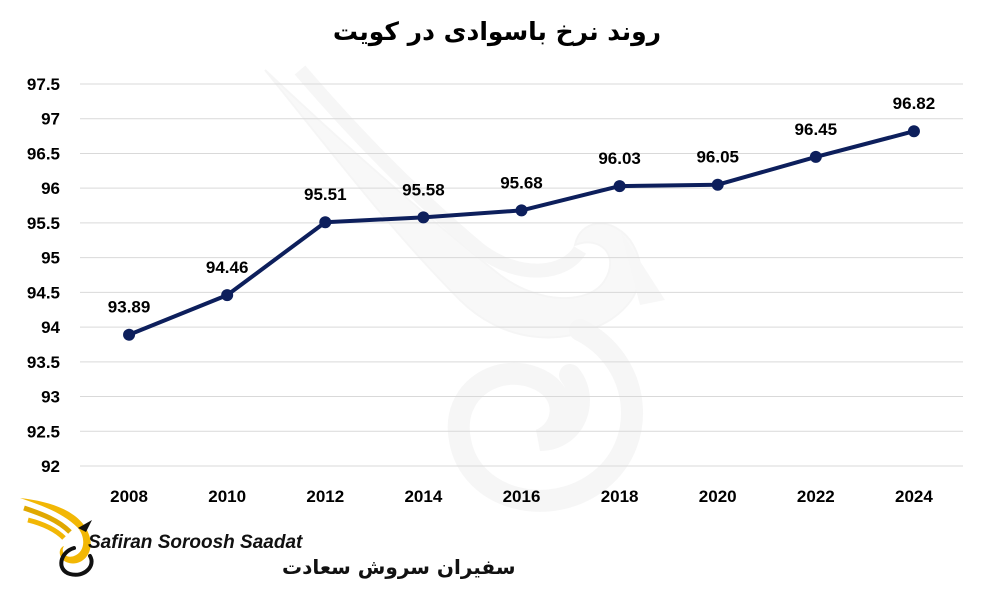 The height and width of the screenshot is (600, 1000). I want to click on x-tick-label: 2022, so click(816, 496).